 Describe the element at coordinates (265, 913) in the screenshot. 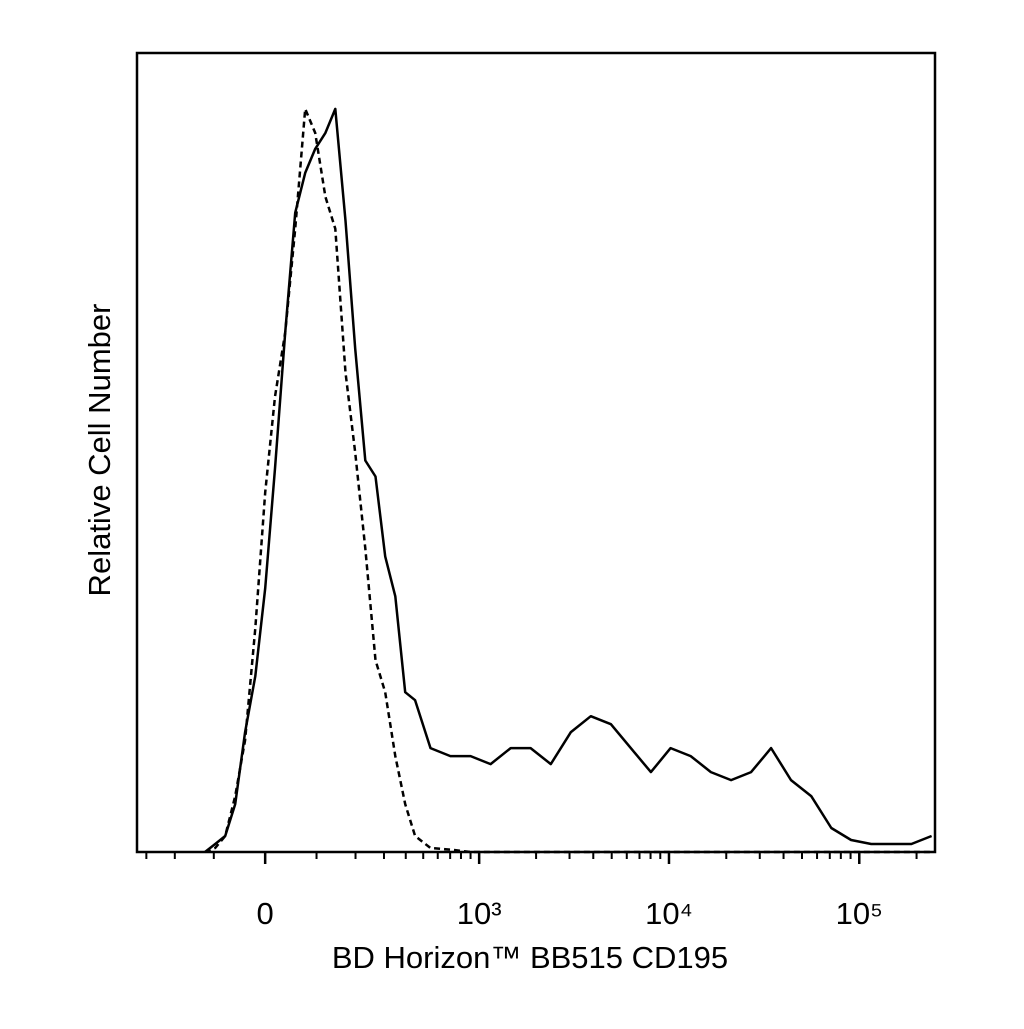

I see `x-tick-label: 0` at that location.